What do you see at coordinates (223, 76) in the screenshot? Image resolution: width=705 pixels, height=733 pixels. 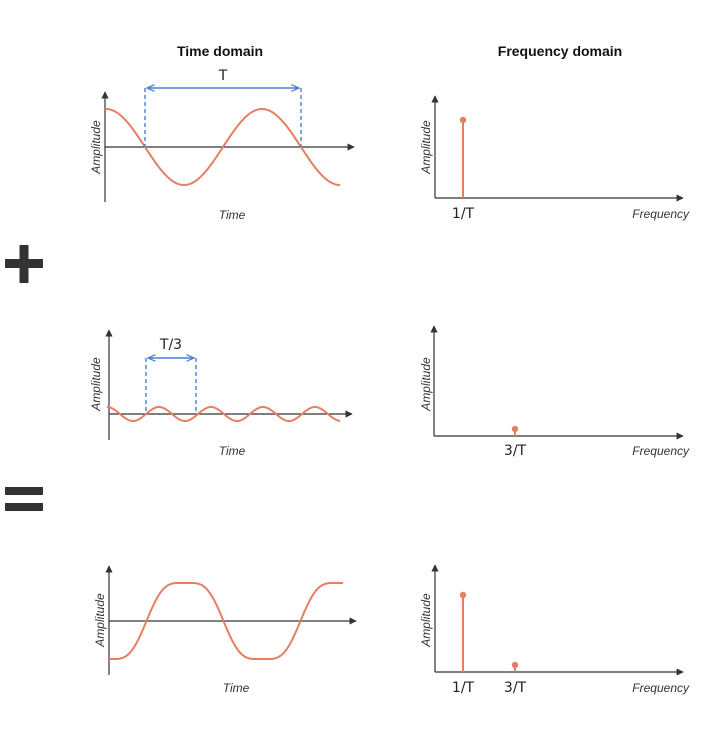 I see `period-label: T` at bounding box center [223, 76].